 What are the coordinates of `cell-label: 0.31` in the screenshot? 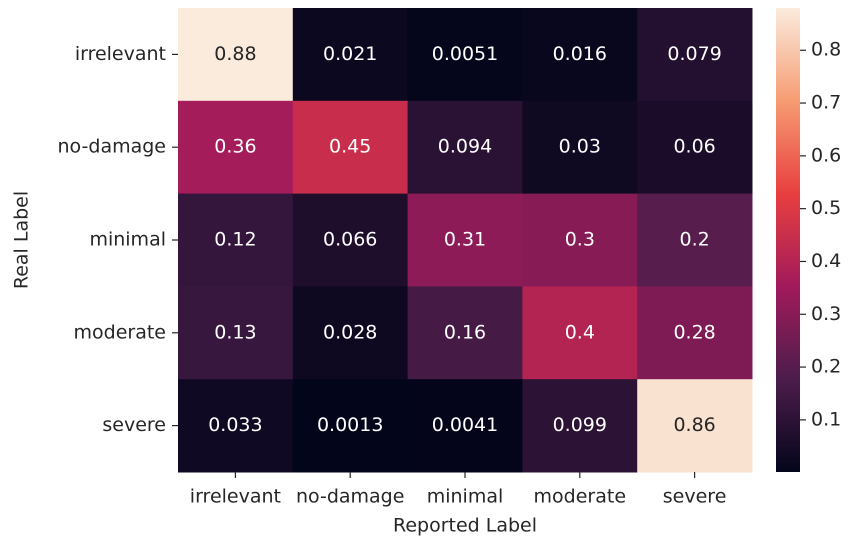 It's located at (465, 240).